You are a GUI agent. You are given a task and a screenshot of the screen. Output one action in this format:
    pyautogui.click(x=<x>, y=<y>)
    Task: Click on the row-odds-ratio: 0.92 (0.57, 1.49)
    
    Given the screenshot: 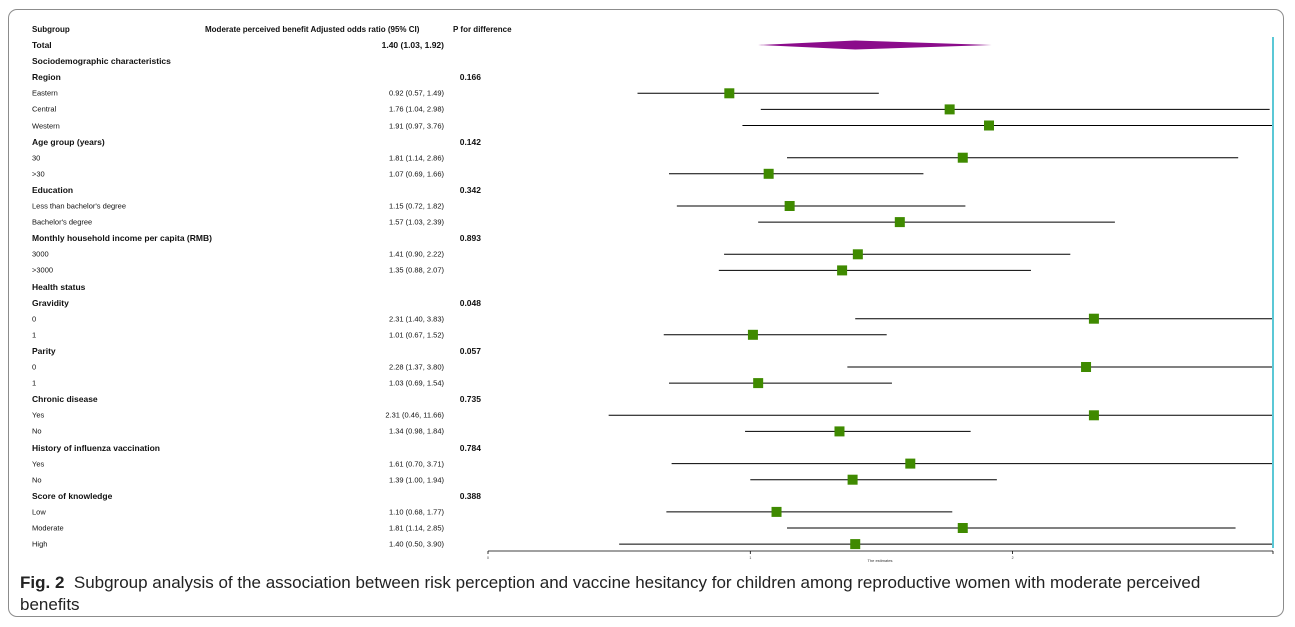 What is the action you would take?
    pyautogui.click(x=416, y=93)
    